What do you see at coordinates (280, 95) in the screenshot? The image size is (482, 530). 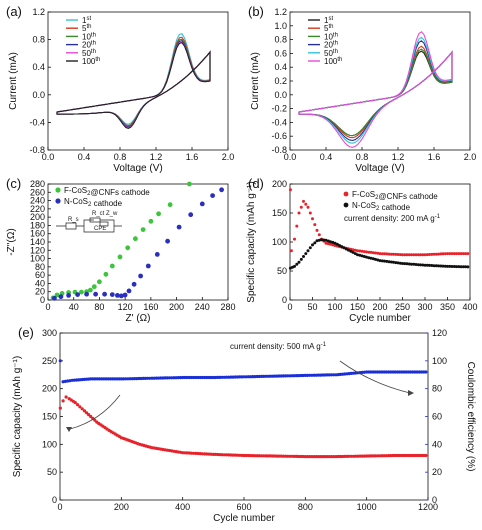 I see `y-tick-label: 0.0` at bounding box center [280, 95].